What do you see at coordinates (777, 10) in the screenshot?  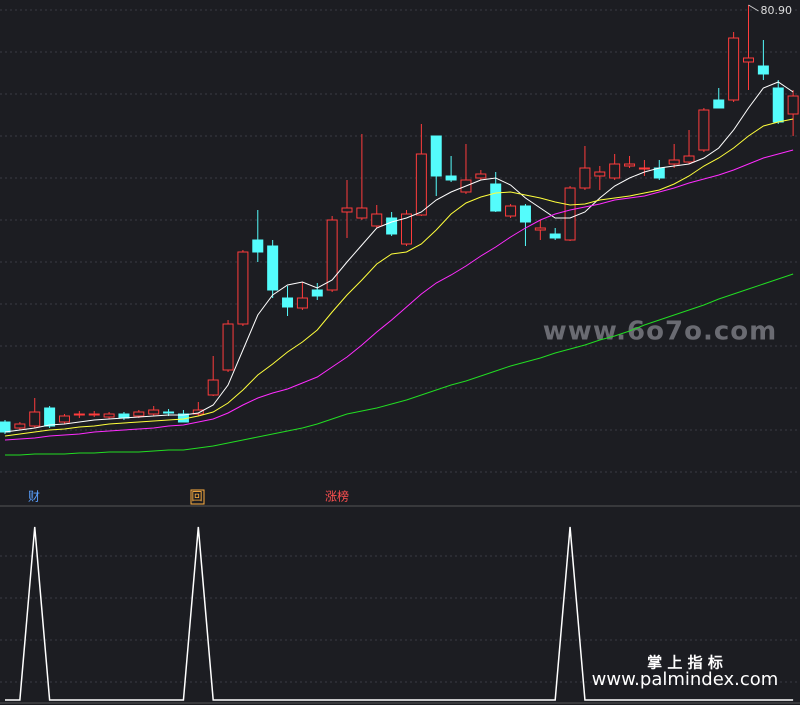 I see `max-label: 80.90` at bounding box center [777, 10].